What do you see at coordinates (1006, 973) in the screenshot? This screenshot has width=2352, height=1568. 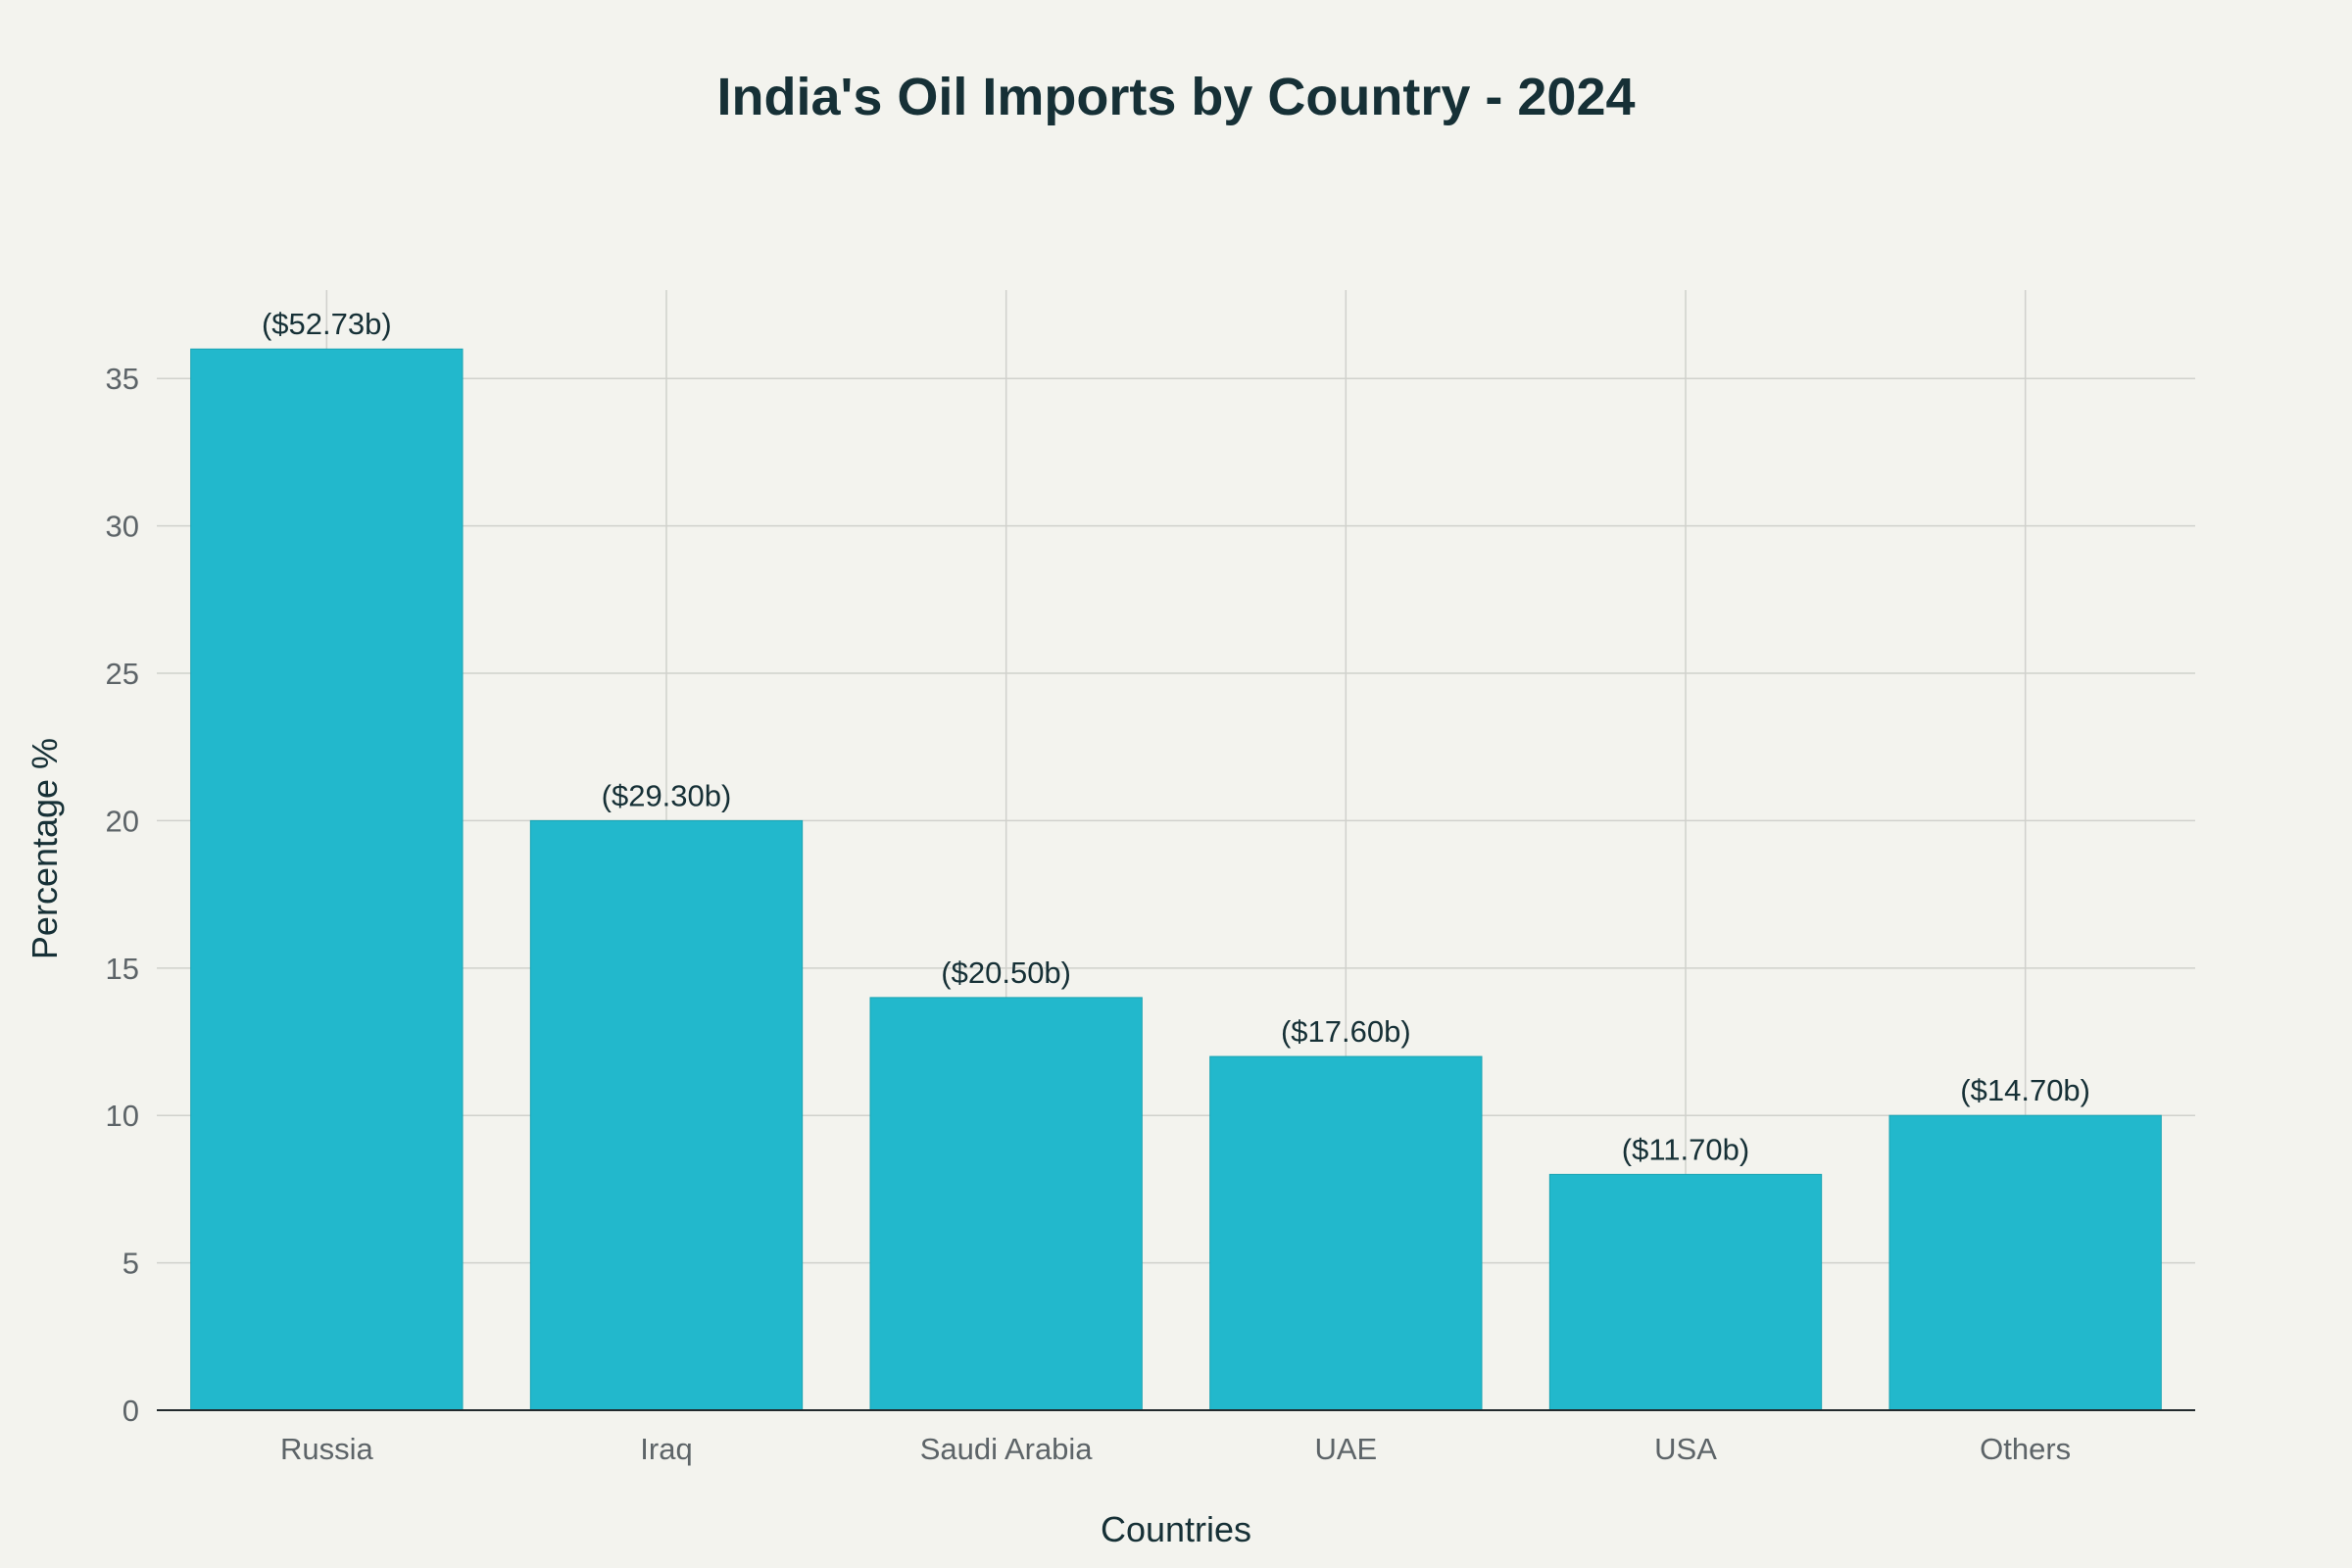 I see `data-label: ($20.50b)` at bounding box center [1006, 973].